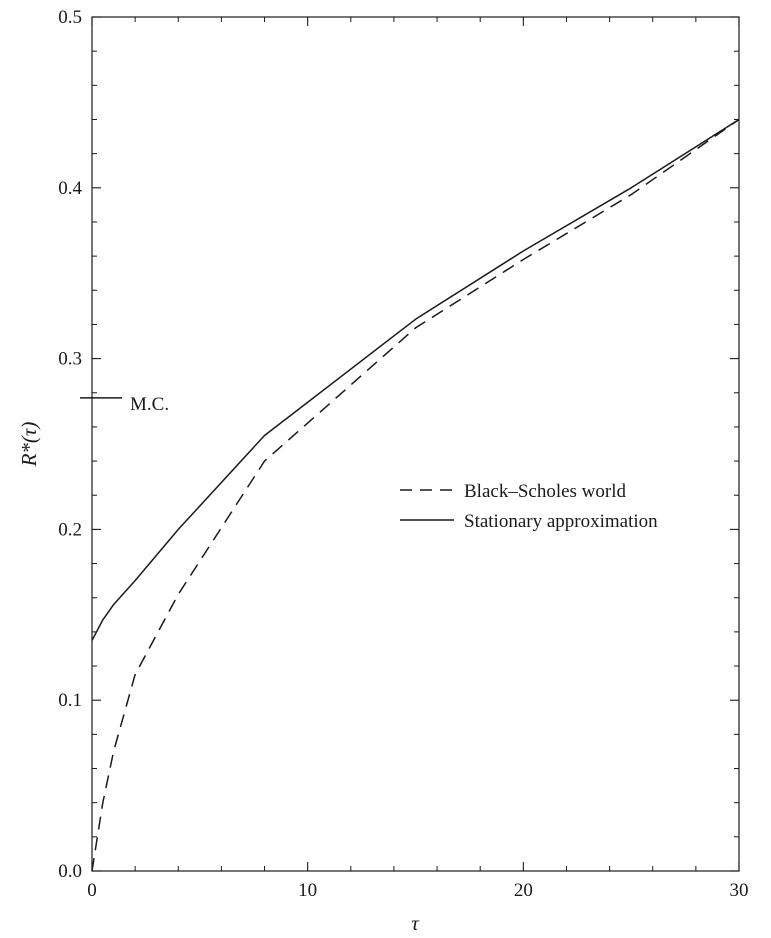 This screenshot has width=771, height=938. I want to click on y-tick-label: 0.4, so click(70, 188).